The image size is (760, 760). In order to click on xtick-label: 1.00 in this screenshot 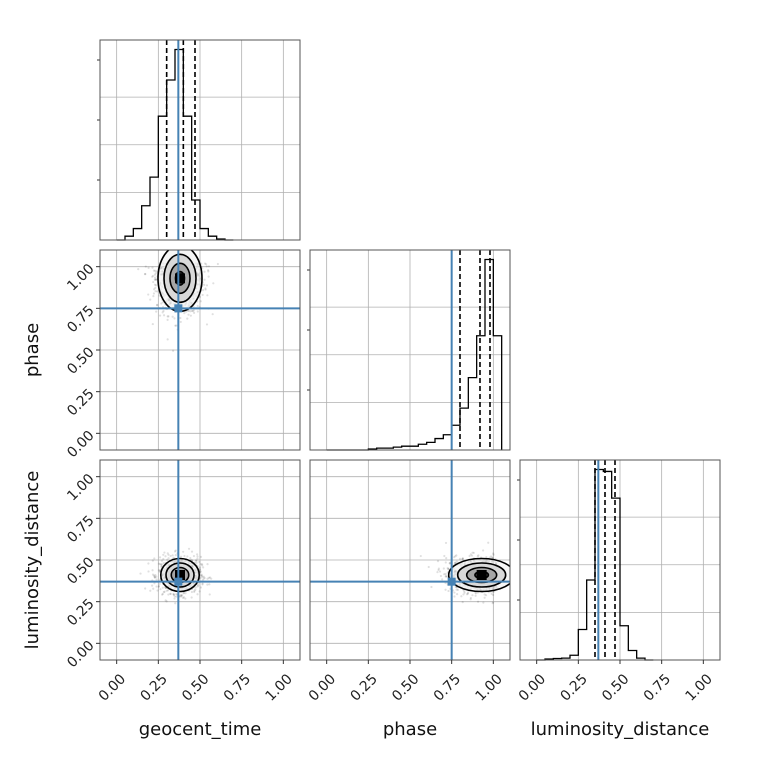, I will do `click(488, 687)`.